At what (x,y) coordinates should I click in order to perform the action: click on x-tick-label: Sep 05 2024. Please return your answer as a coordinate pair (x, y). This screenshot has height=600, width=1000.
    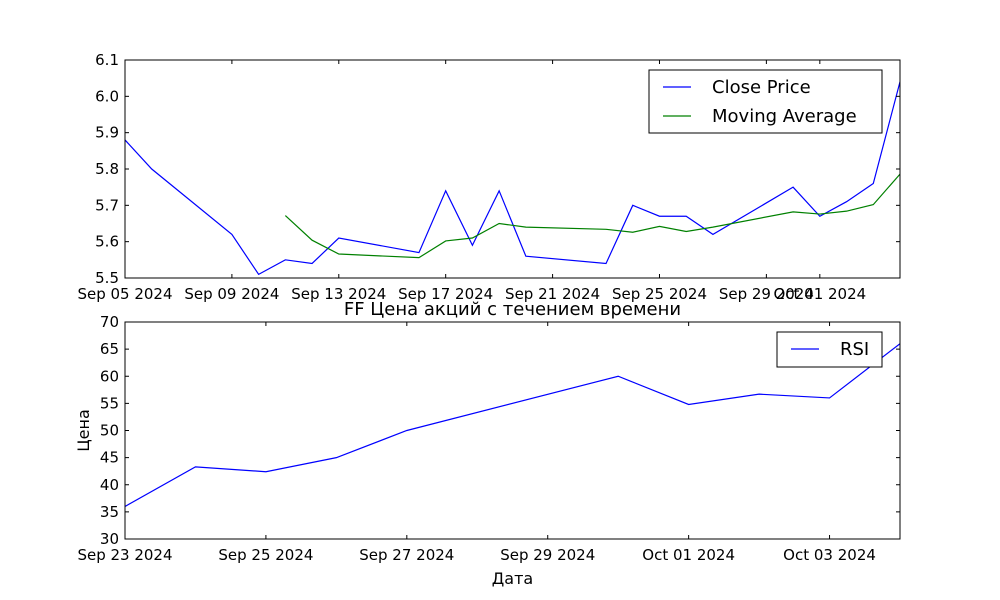
    Looking at the image, I should click on (124, 294).